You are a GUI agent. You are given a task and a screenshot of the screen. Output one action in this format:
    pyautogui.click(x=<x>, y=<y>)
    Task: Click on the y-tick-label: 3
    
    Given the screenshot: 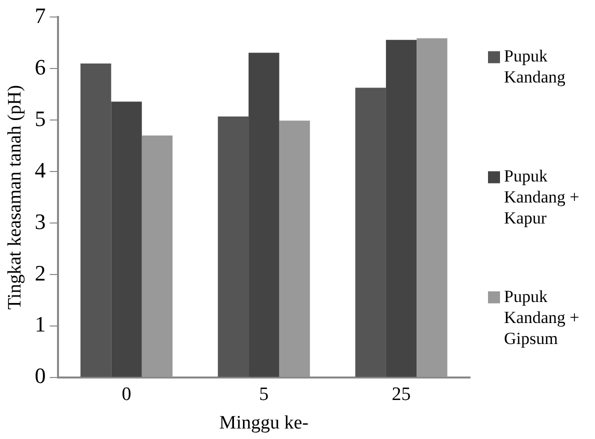 What is the action you would take?
    pyautogui.click(x=40, y=221)
    